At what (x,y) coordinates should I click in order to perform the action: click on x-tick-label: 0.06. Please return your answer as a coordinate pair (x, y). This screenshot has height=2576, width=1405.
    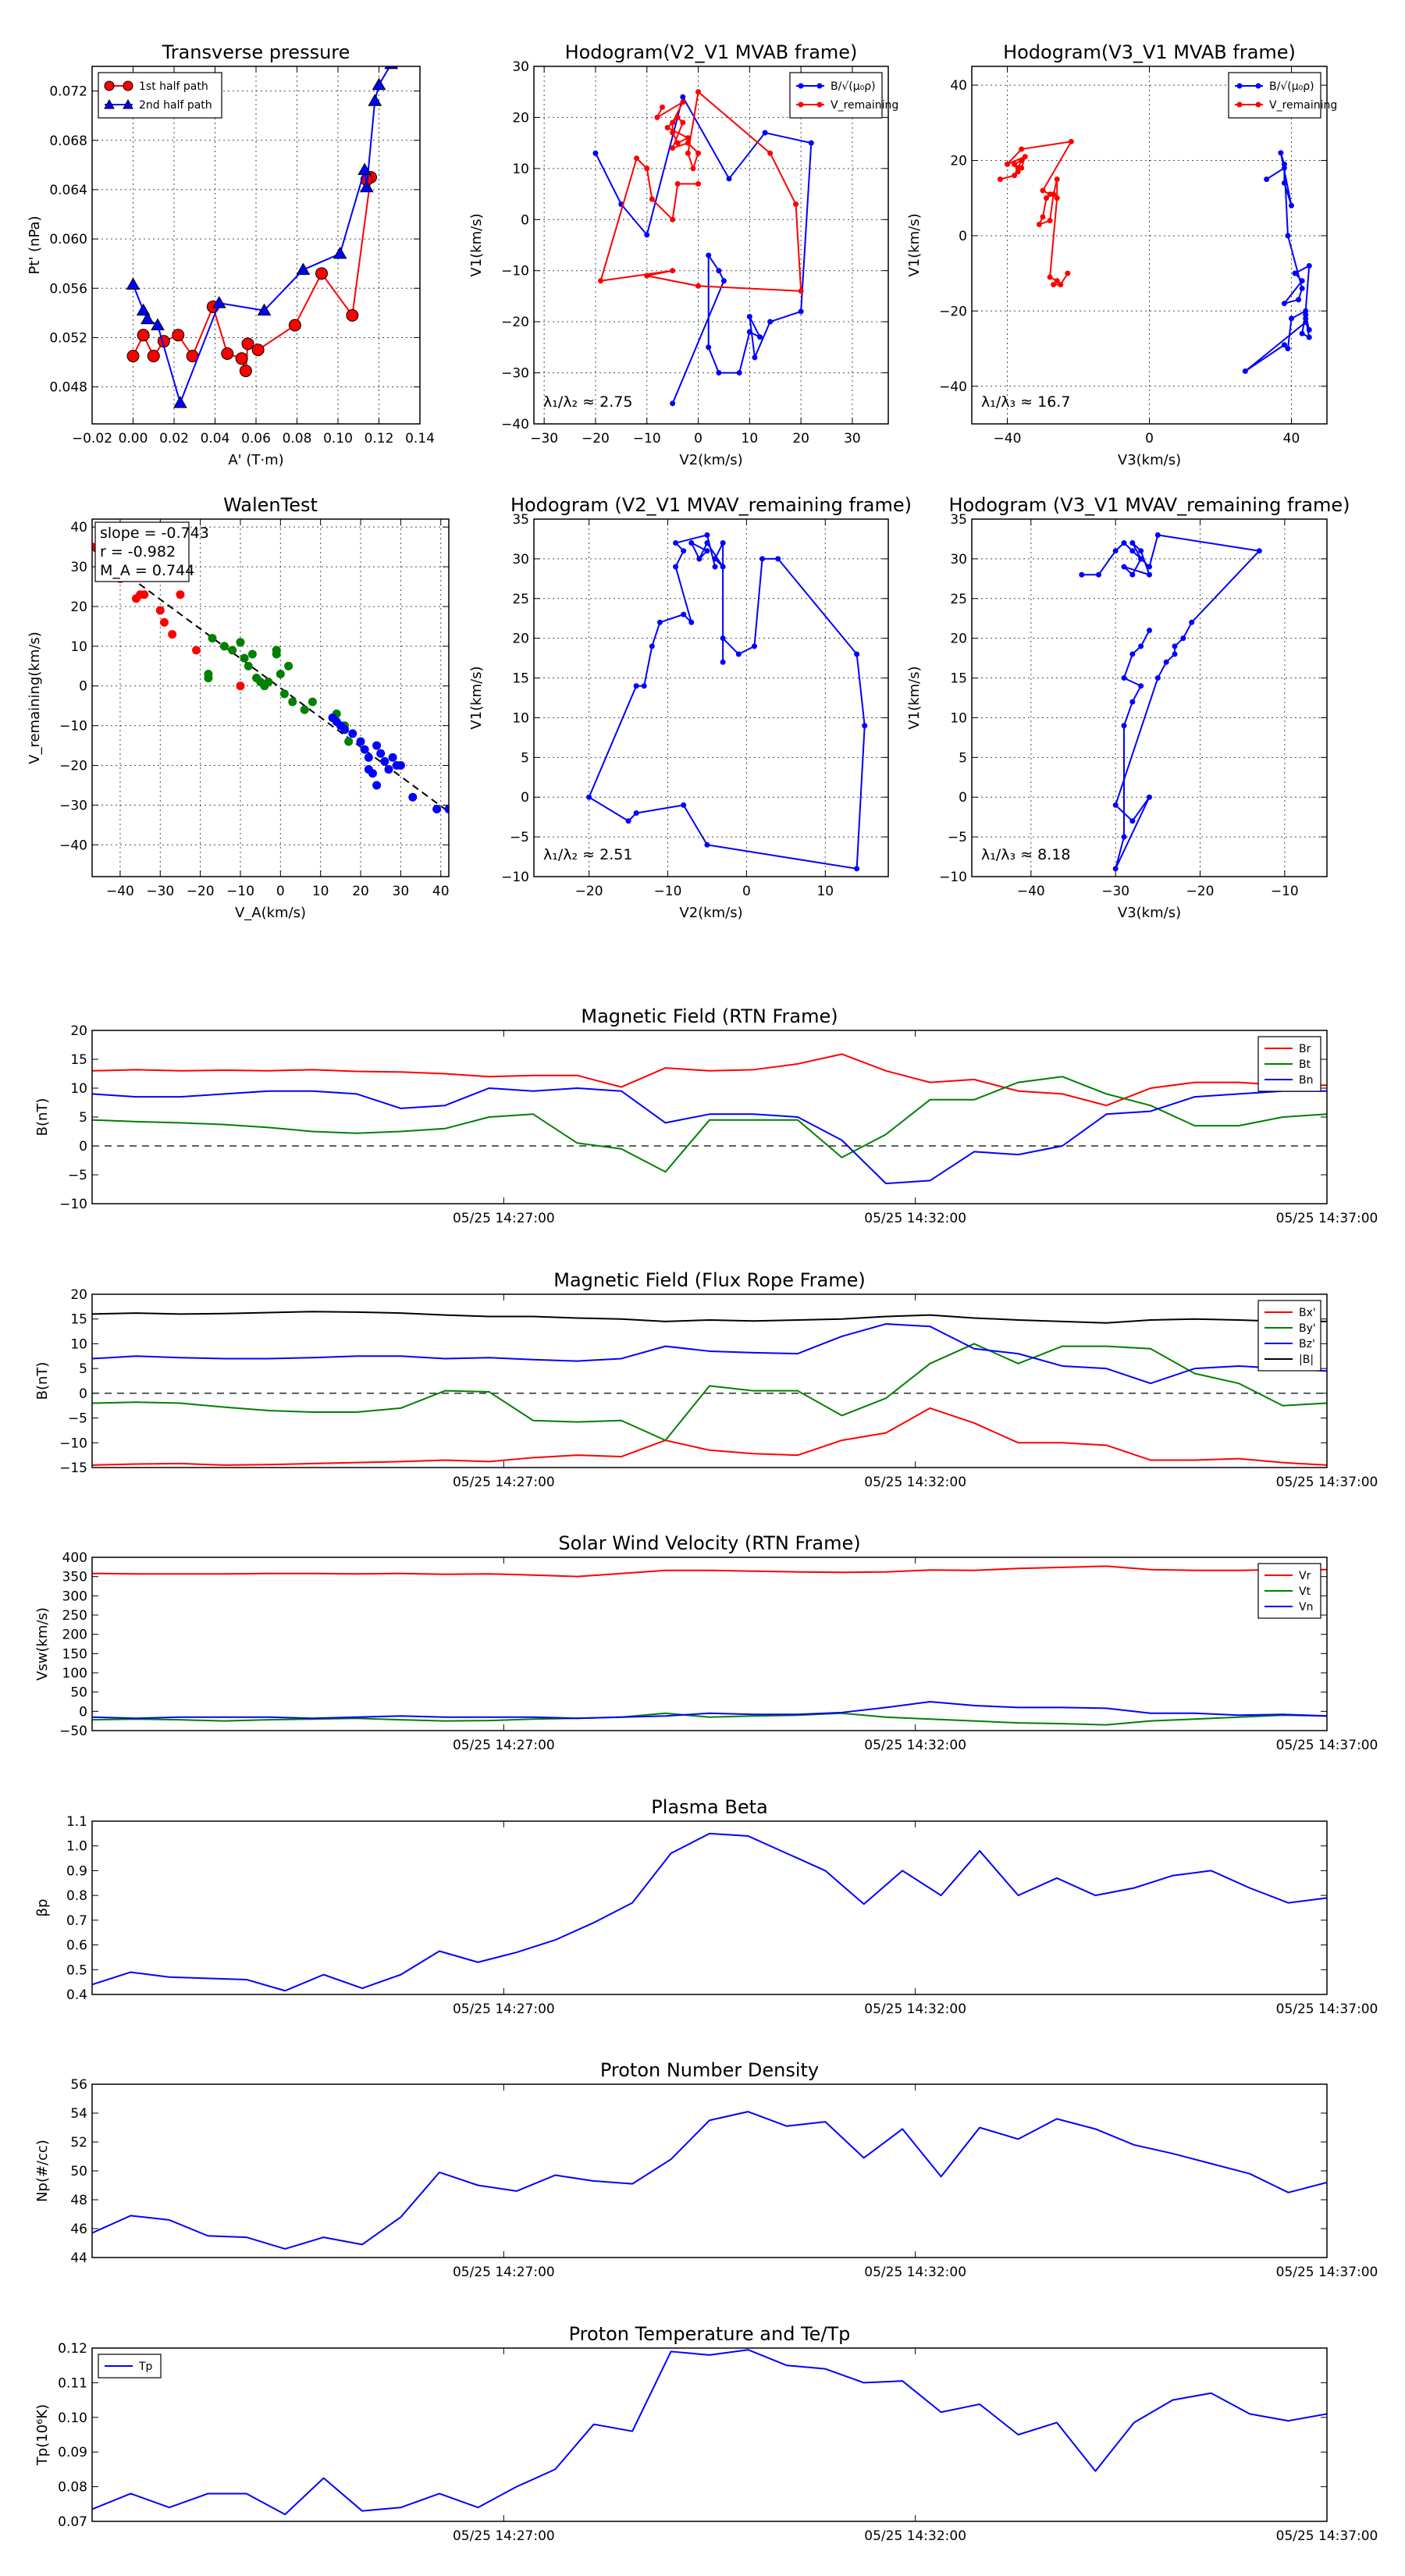
    Looking at the image, I should click on (256, 439).